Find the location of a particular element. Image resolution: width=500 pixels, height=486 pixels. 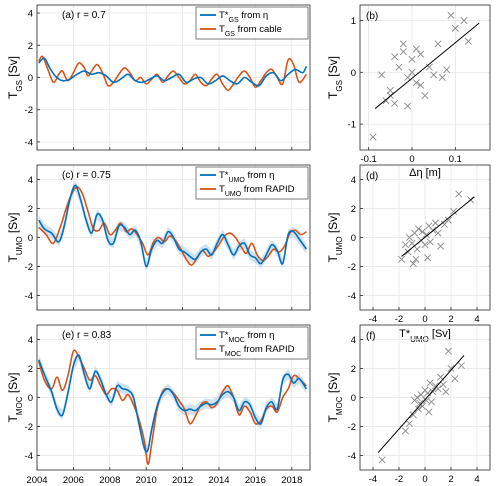

y-tick-label: 1 is located at coordinates (353, 21).